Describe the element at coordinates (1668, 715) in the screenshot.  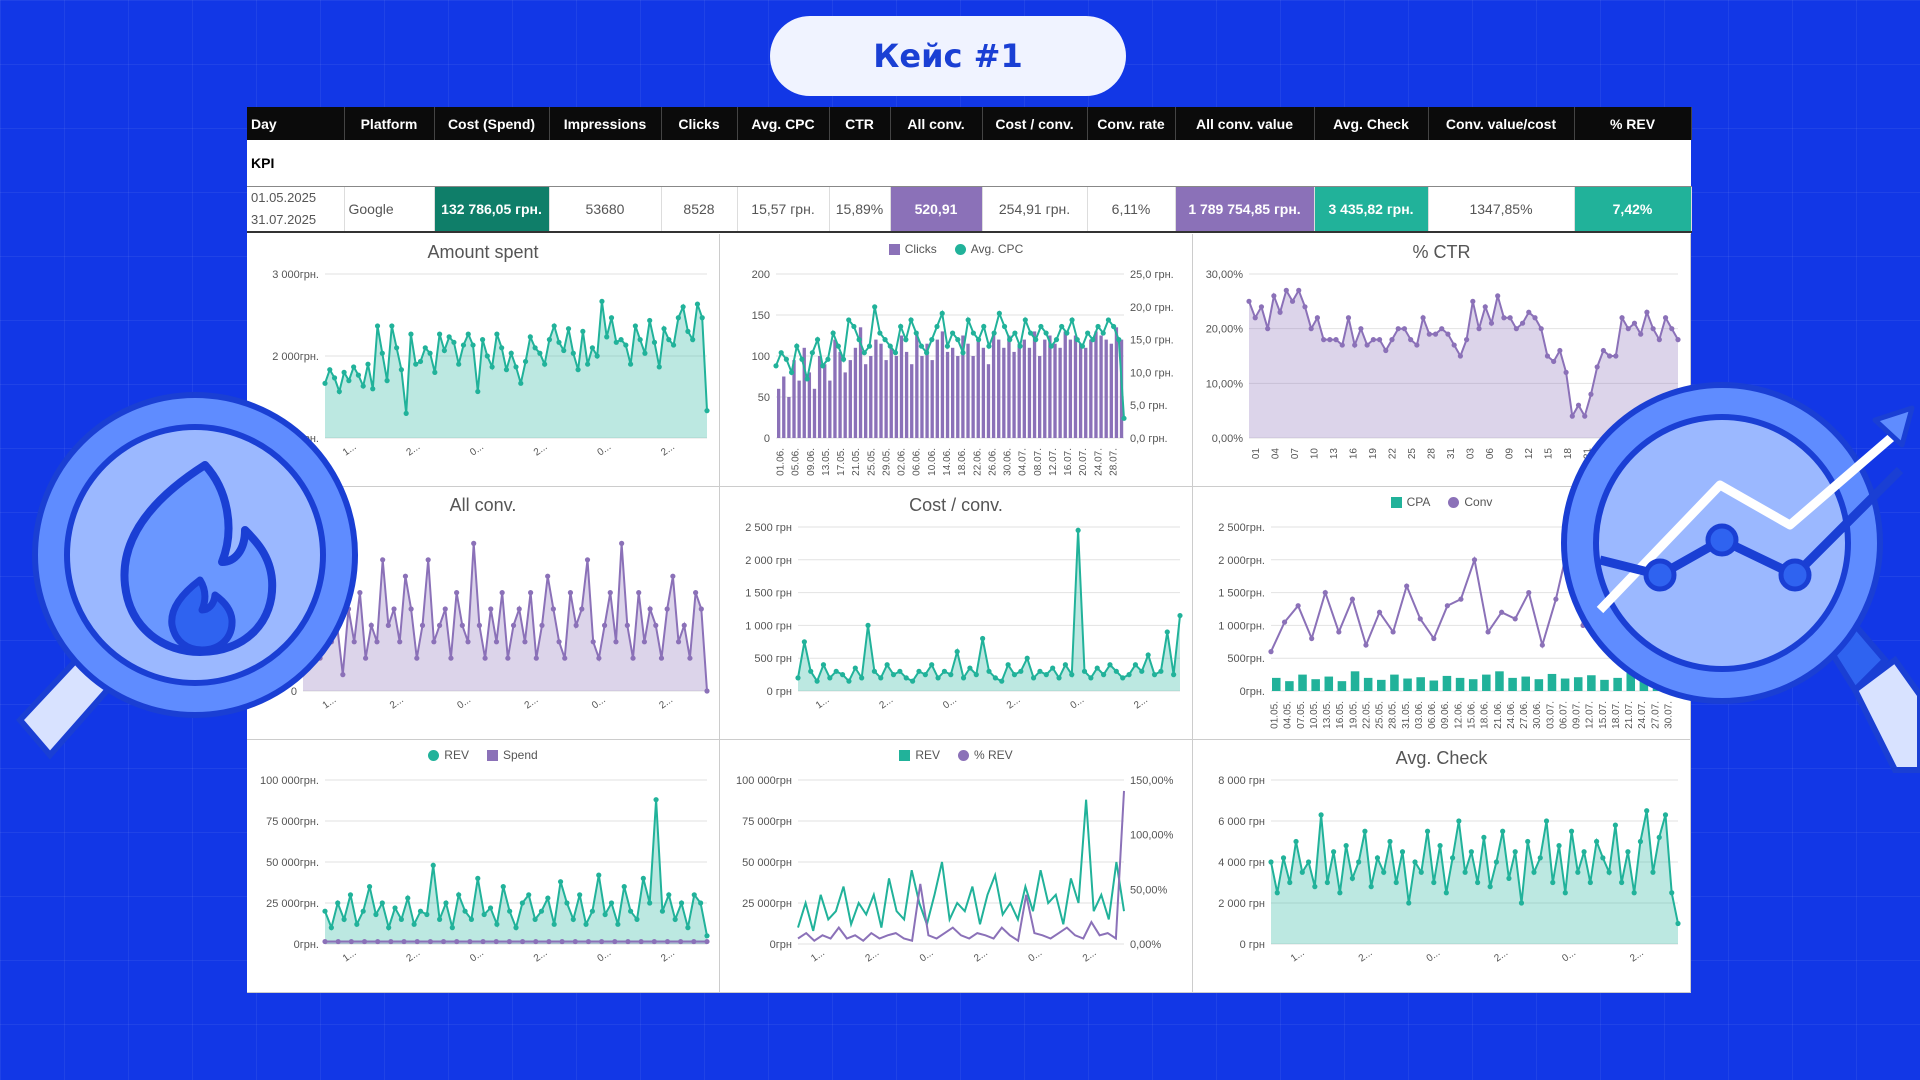
I see `x-tick-label: 30.07.` at that location.